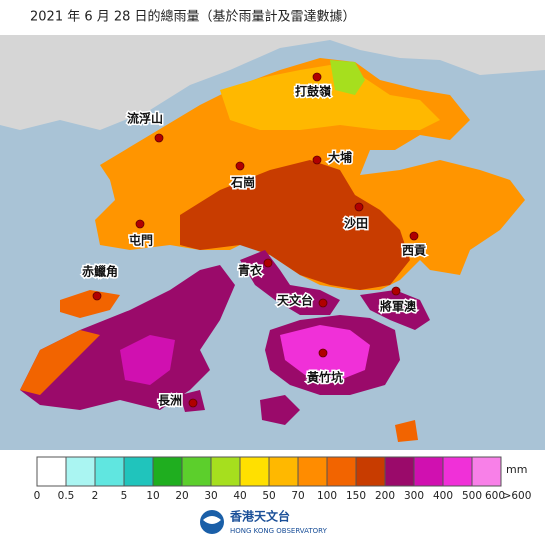 The image size is (545, 550). What do you see at coordinates (356, 224) in the screenshot?
I see `place-label: 沙田` at bounding box center [356, 224].